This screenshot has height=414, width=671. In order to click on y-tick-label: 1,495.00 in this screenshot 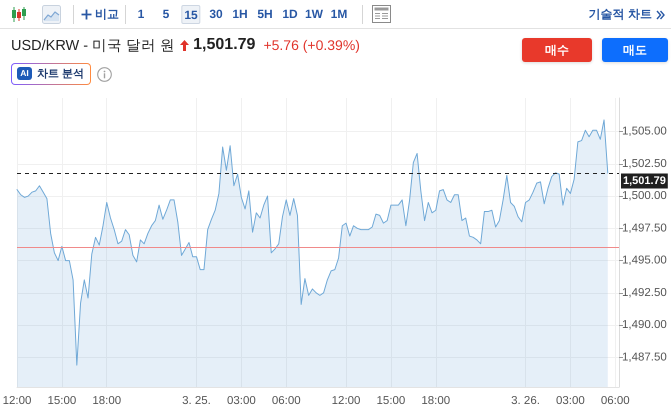, I will do `click(644, 260)`.